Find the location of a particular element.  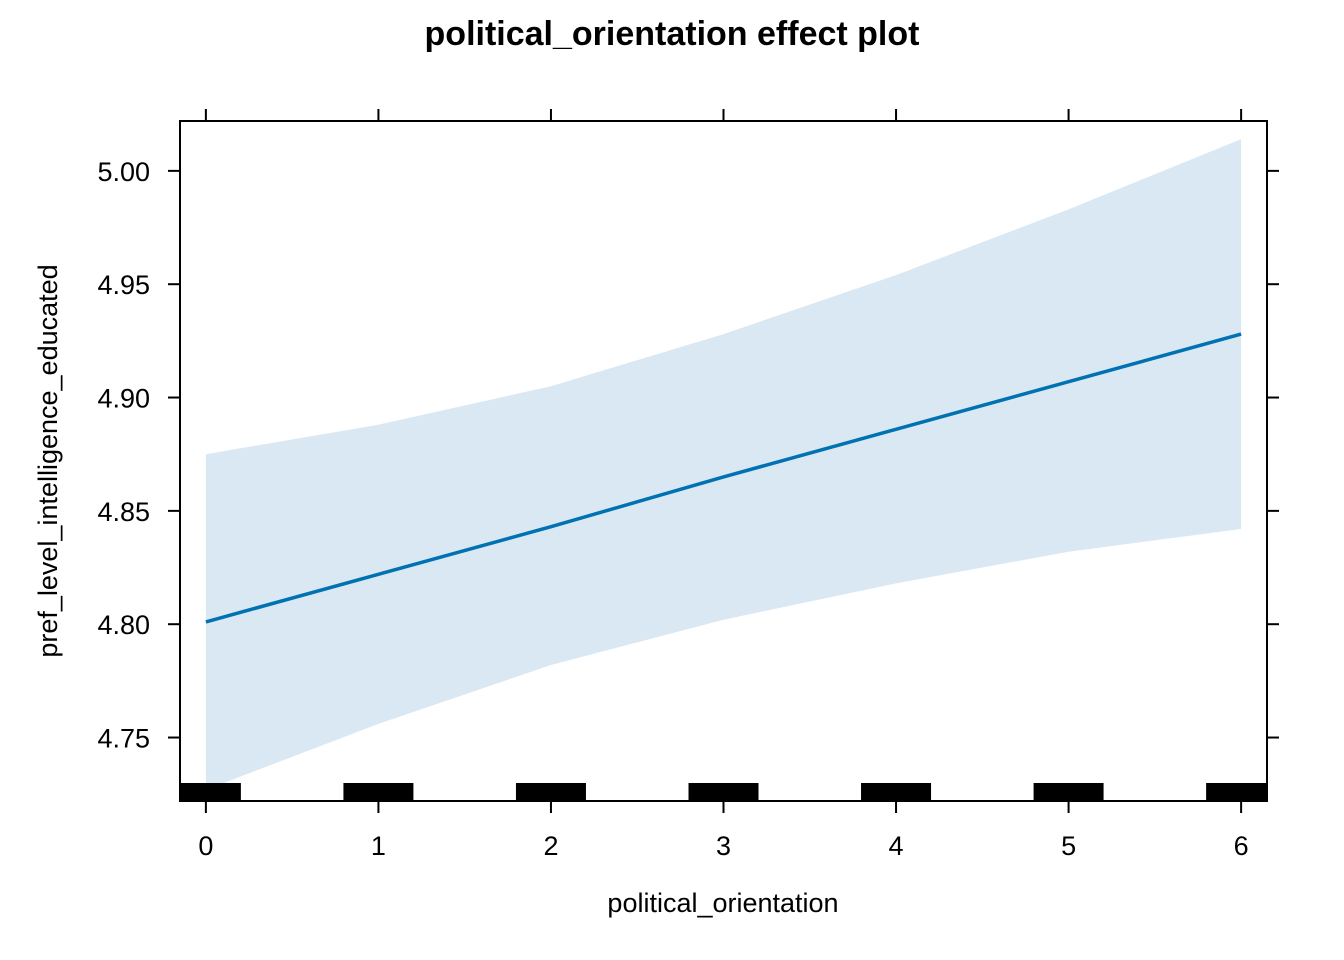

x-axis-label: political_orientation is located at coordinates (722, 903).